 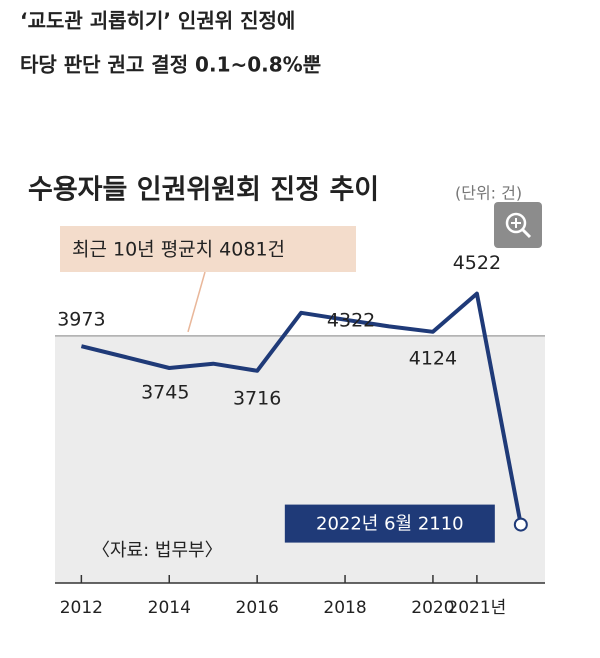 What do you see at coordinates (477, 263) in the screenshot?
I see `value-label: 4522` at bounding box center [477, 263].